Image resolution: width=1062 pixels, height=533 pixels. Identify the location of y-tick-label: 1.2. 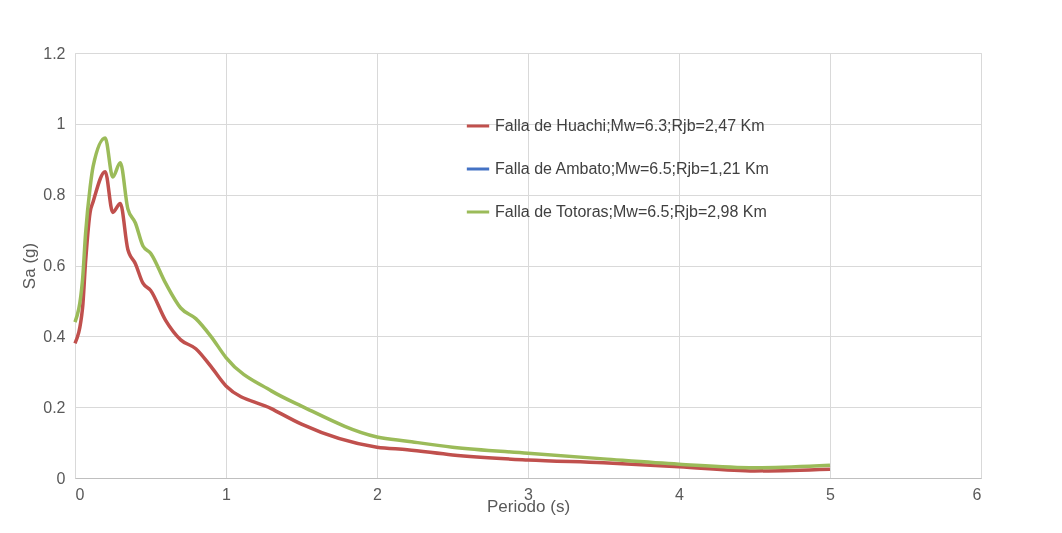
(54, 53).